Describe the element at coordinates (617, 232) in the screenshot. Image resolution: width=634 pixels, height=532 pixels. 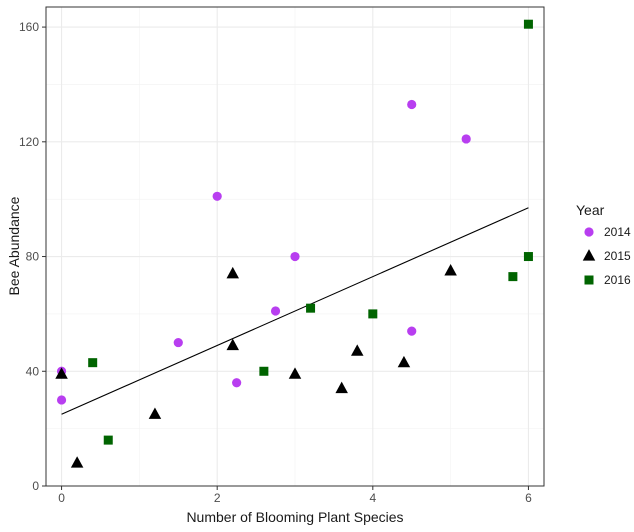
I see `legend-label-2014: 2014` at that location.